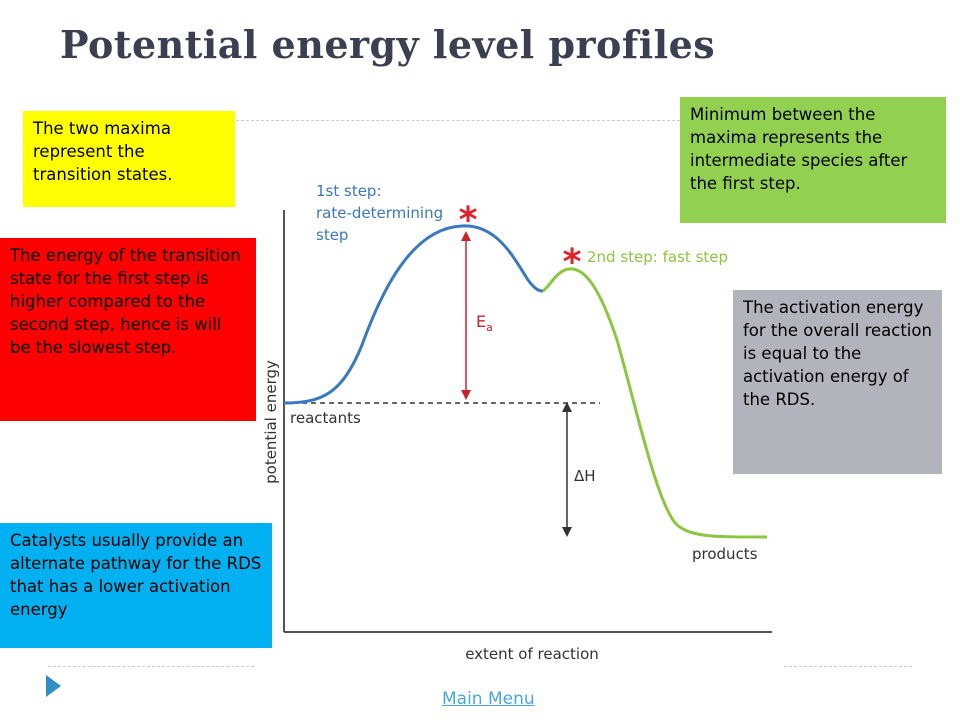 The height and width of the screenshot is (720, 960). I want to click on enthalpy-change-label: ΔH, so click(585, 476).